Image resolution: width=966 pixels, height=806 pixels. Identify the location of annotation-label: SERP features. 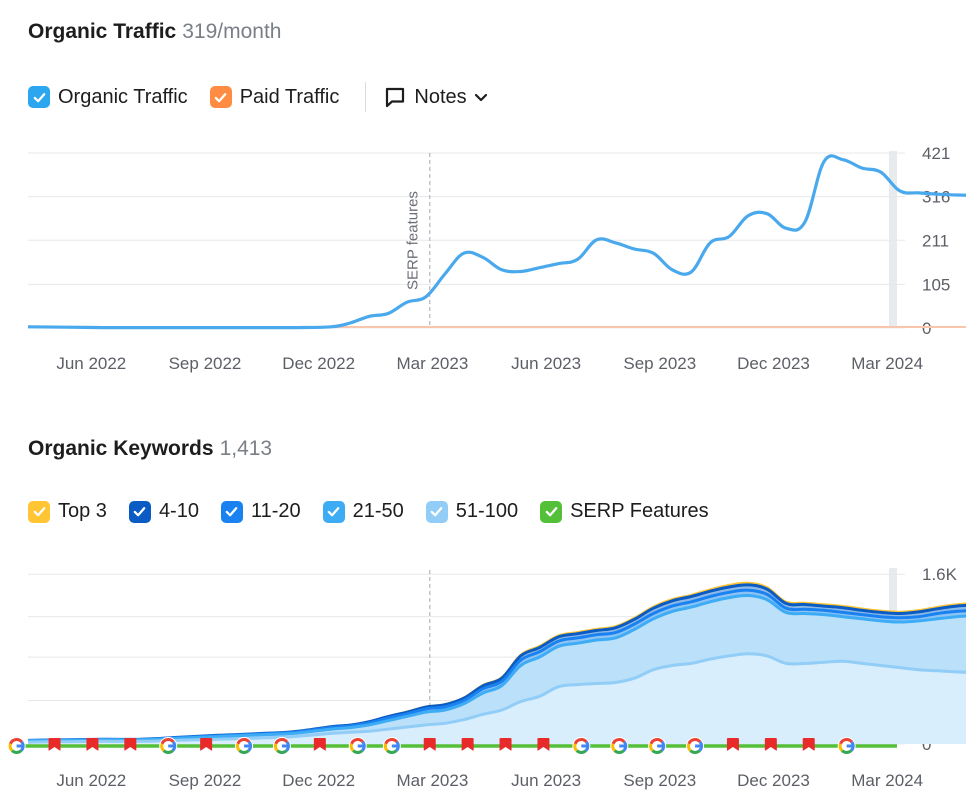
(413, 240).